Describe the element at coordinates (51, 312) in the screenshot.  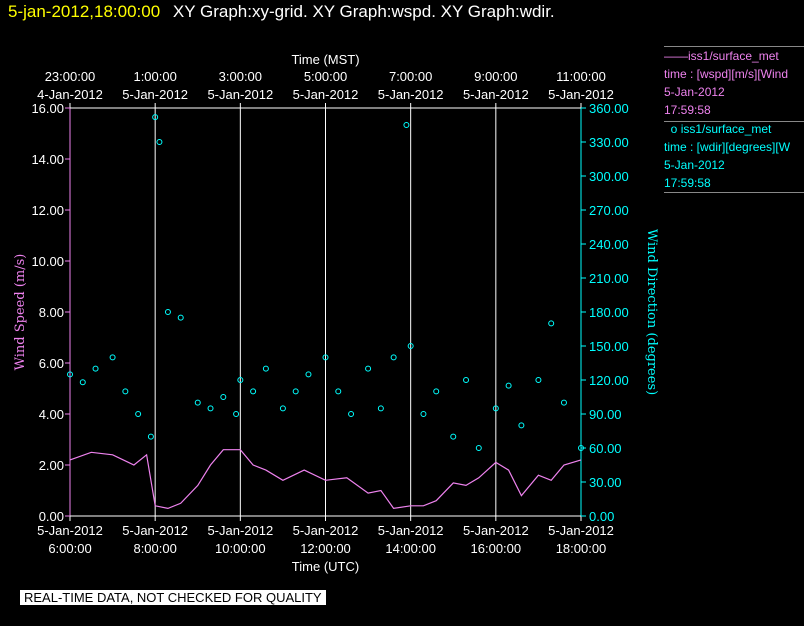
I see `y-left-tick-label: 8.00` at that location.